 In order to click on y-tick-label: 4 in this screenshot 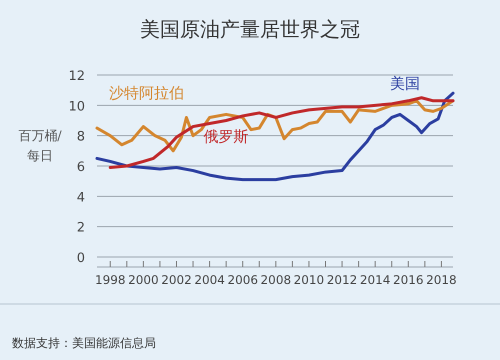, I will do `click(80, 198)`.